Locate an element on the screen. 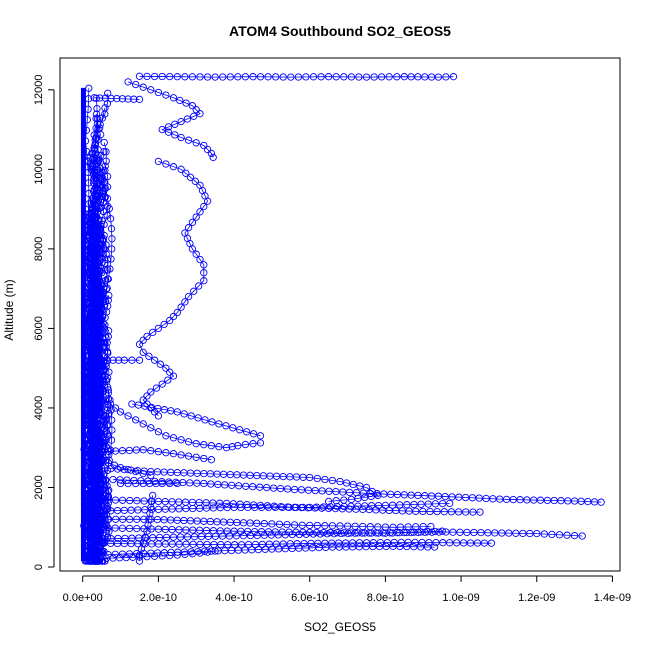 The width and height of the screenshot is (650, 650). y-tick-label: 4000 is located at coordinates (39, 408).